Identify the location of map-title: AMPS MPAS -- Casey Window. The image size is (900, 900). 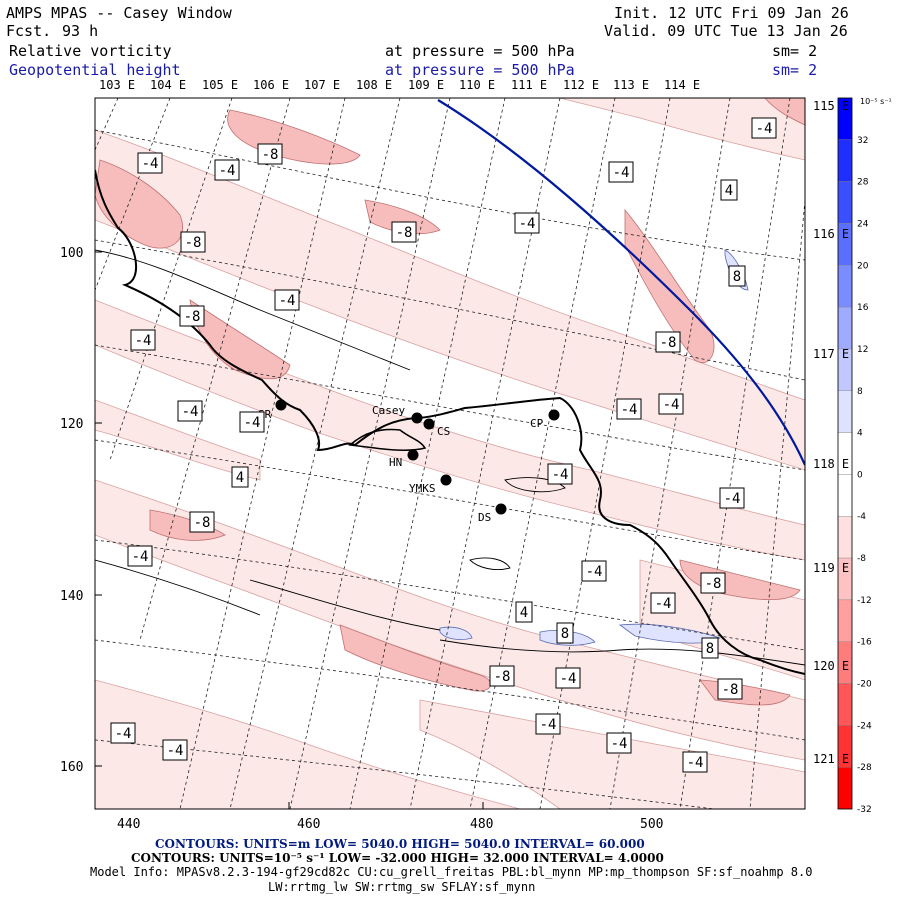
(119, 13).